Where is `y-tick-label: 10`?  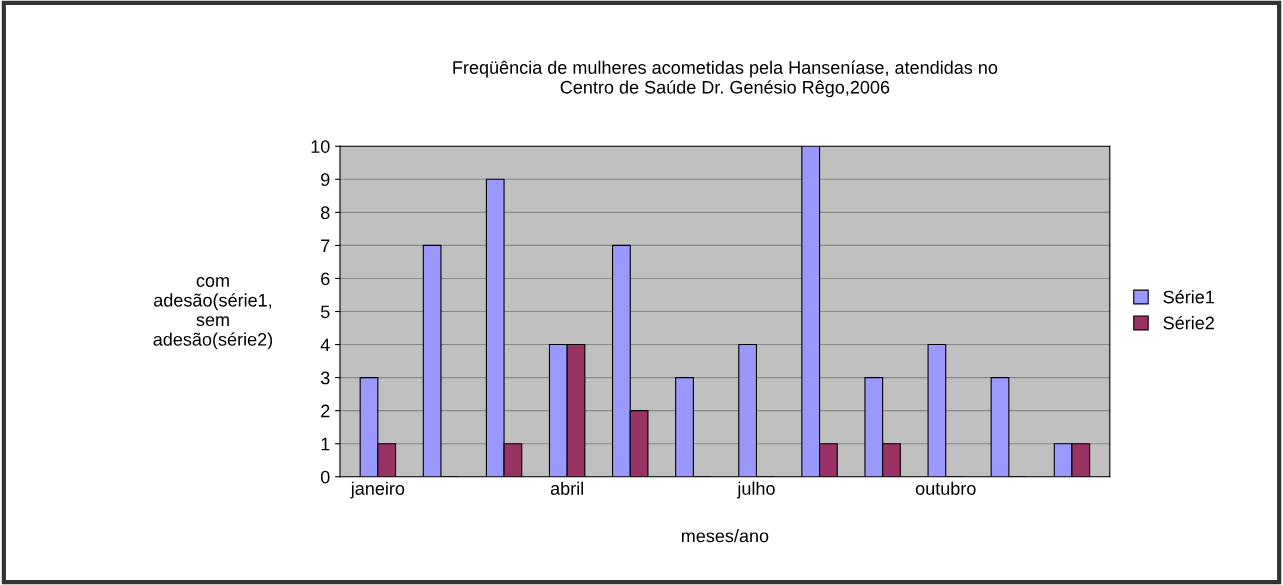
y-tick-label: 10 is located at coordinates (320, 146).